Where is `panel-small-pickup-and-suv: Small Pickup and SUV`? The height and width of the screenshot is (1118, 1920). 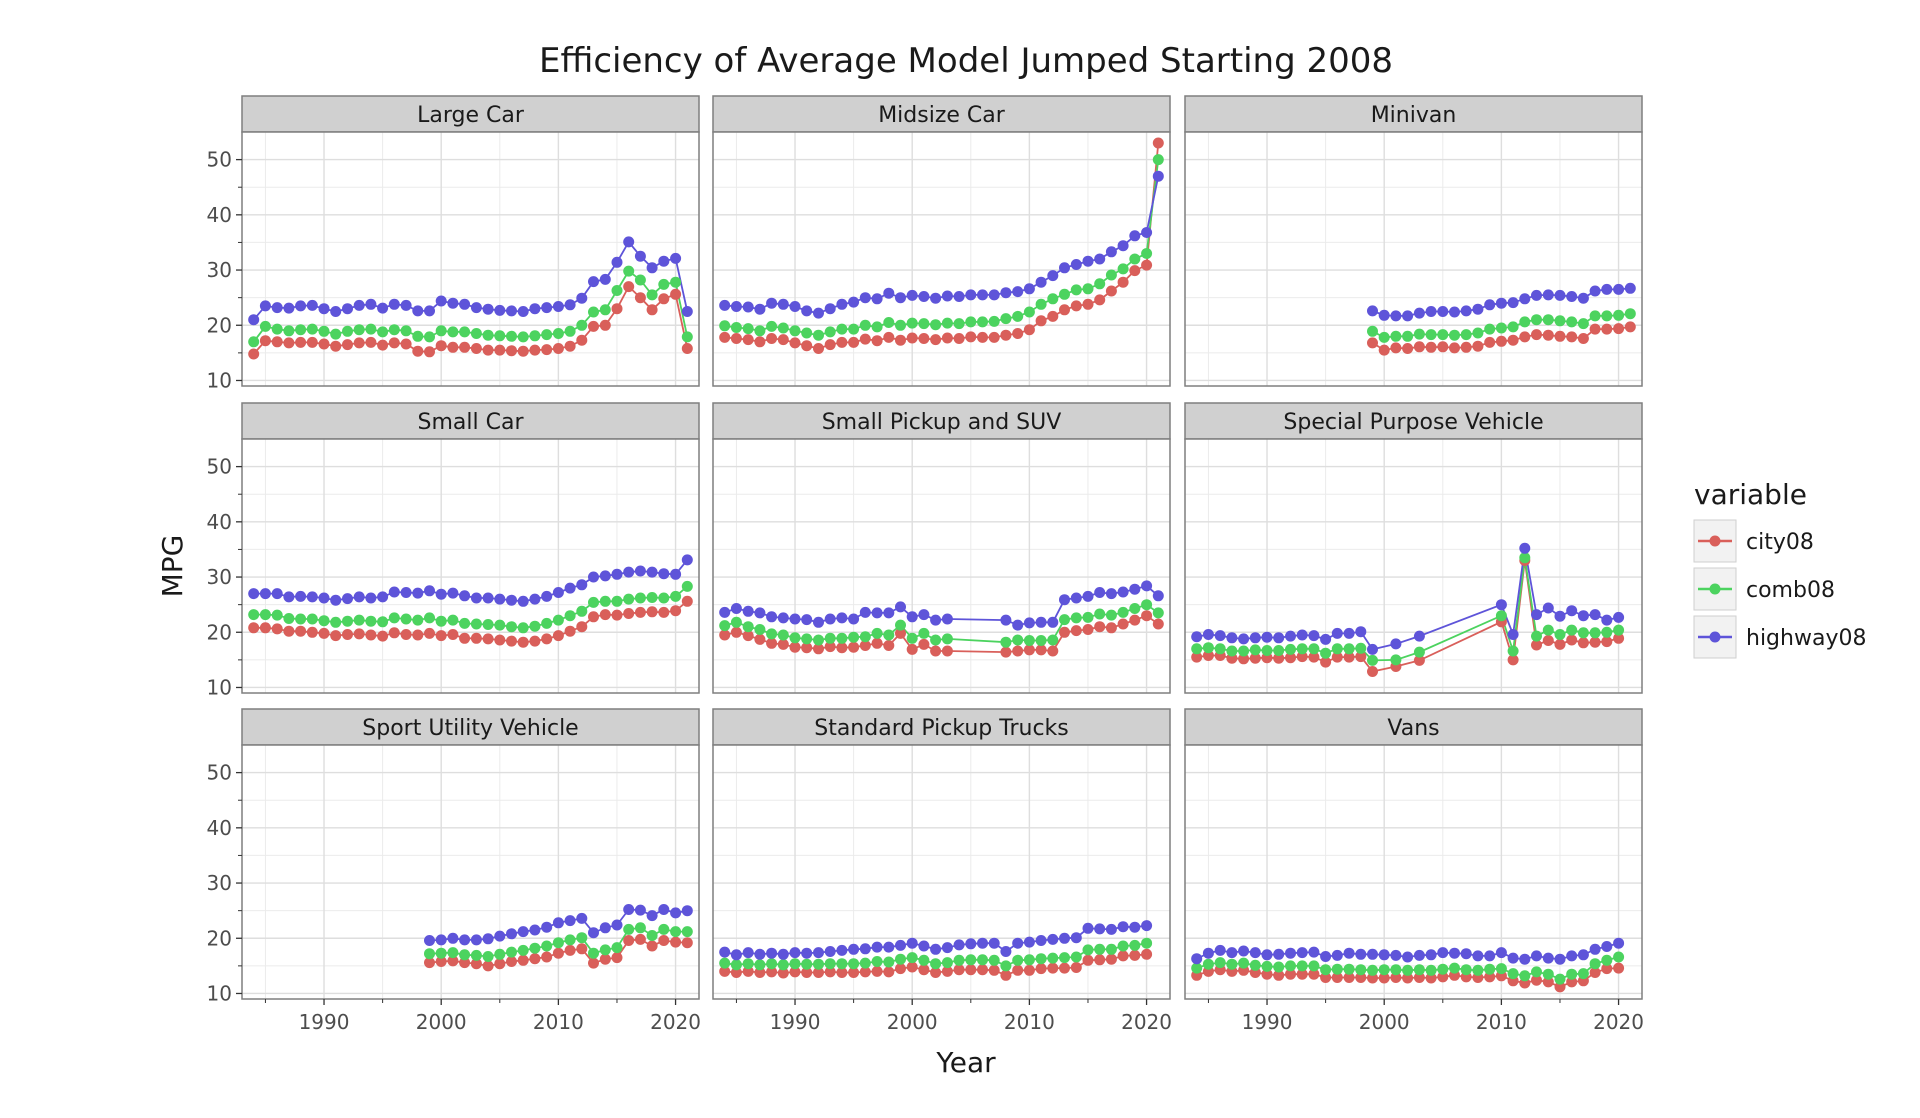 panel-small-pickup-and-suv: Small Pickup and SUV is located at coordinates (941, 548).